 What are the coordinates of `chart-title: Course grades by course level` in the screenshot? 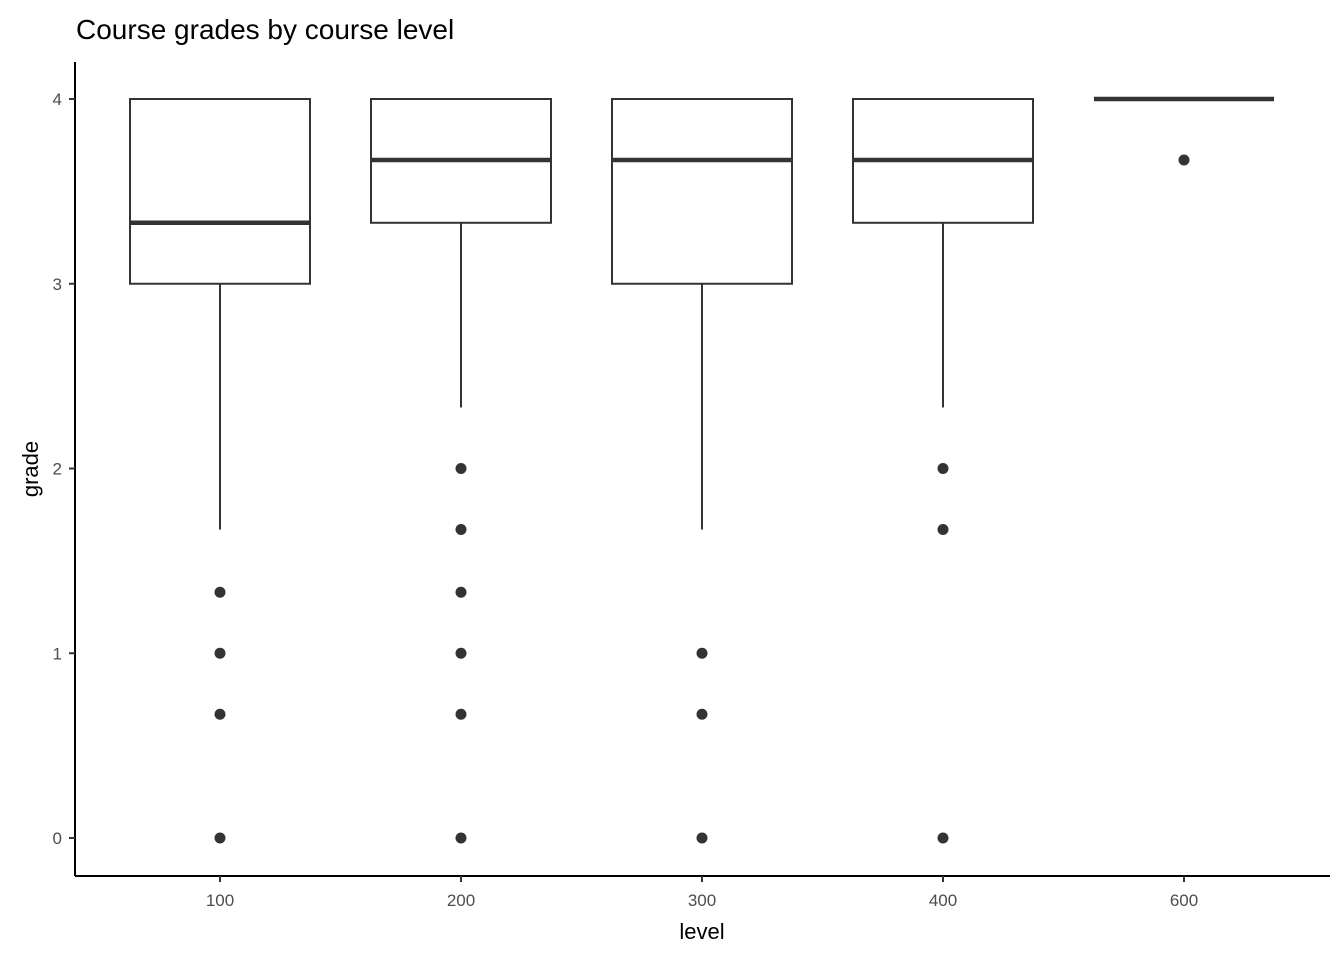 It's located at (265, 29).